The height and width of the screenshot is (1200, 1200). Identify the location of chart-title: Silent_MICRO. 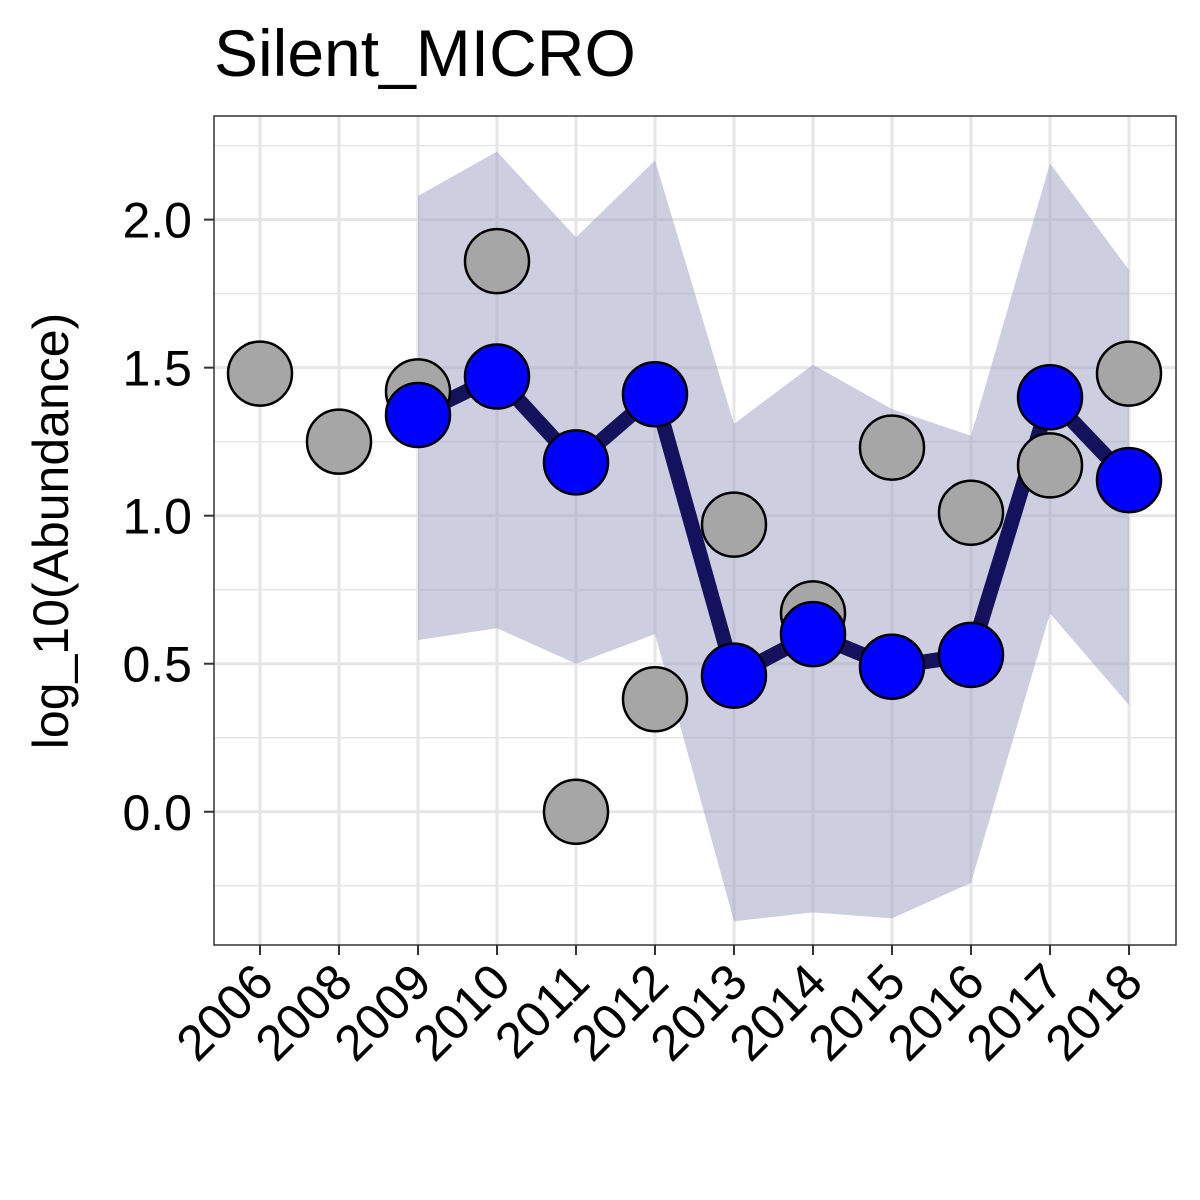
(425, 53).